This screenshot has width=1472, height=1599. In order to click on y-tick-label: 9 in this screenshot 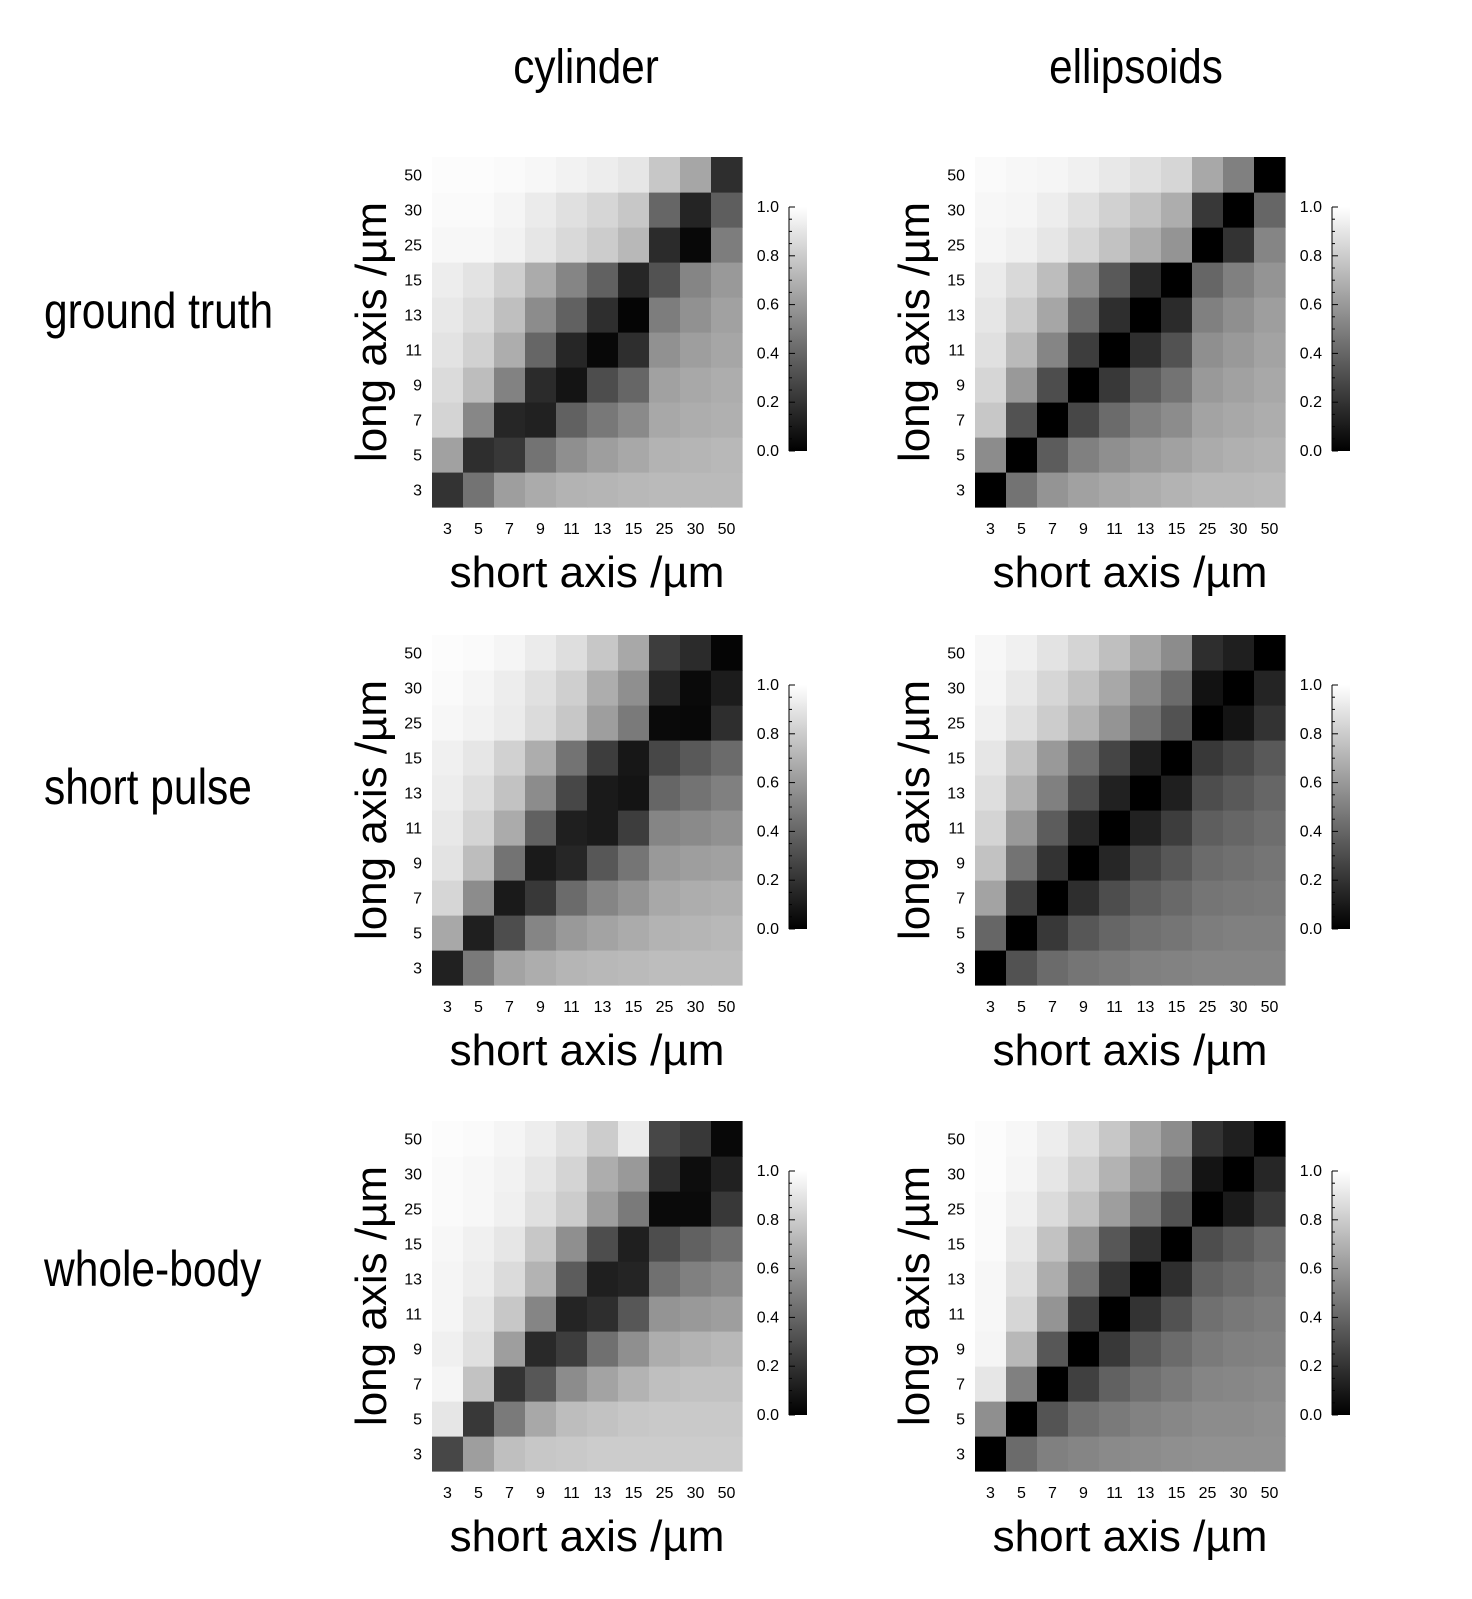, I will do `click(417, 1350)`.